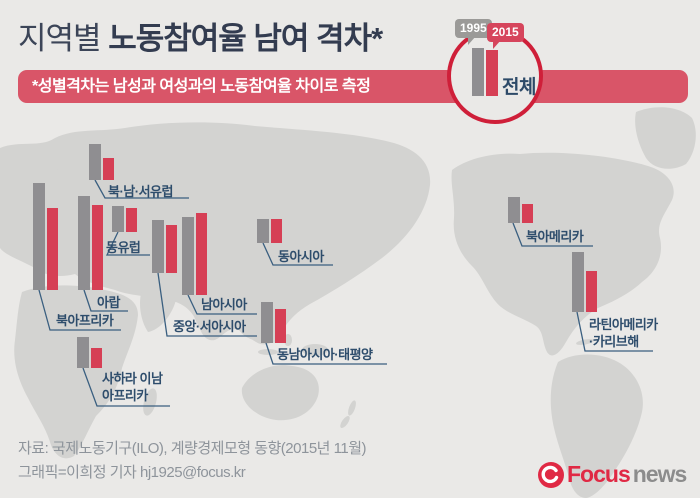 This screenshot has height=498, width=700. Describe the element at coordinates (599, 474) in the screenshot. I see `logo-text-focus: Focus` at that location.